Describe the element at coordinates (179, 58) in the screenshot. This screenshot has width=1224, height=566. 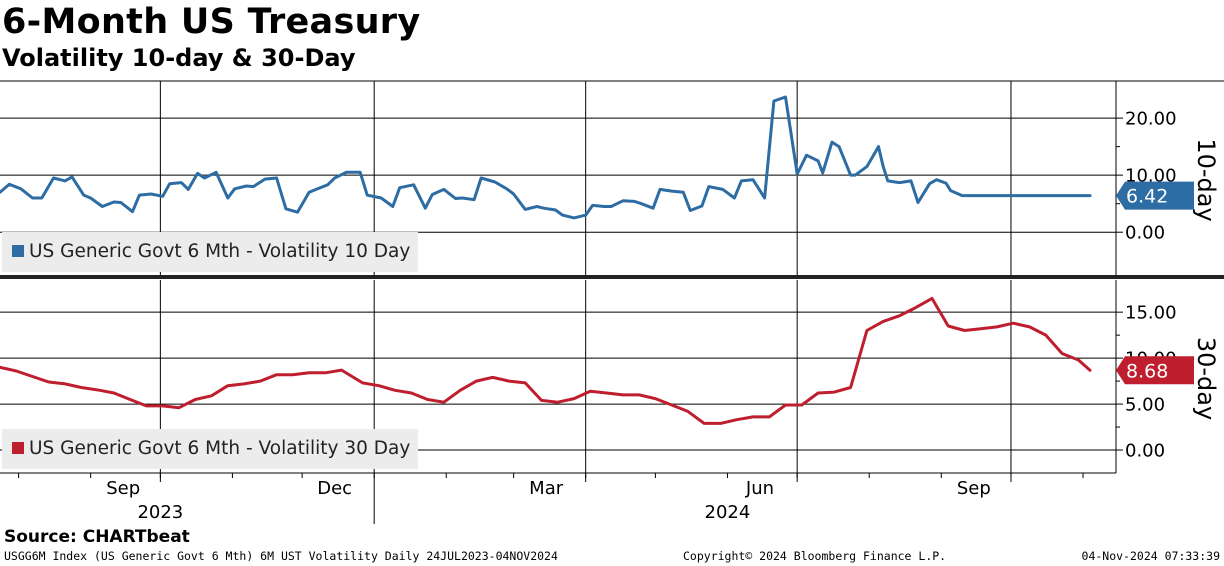
I see `chart-subtitle: Volatility 10-day & 30-Day` at that location.